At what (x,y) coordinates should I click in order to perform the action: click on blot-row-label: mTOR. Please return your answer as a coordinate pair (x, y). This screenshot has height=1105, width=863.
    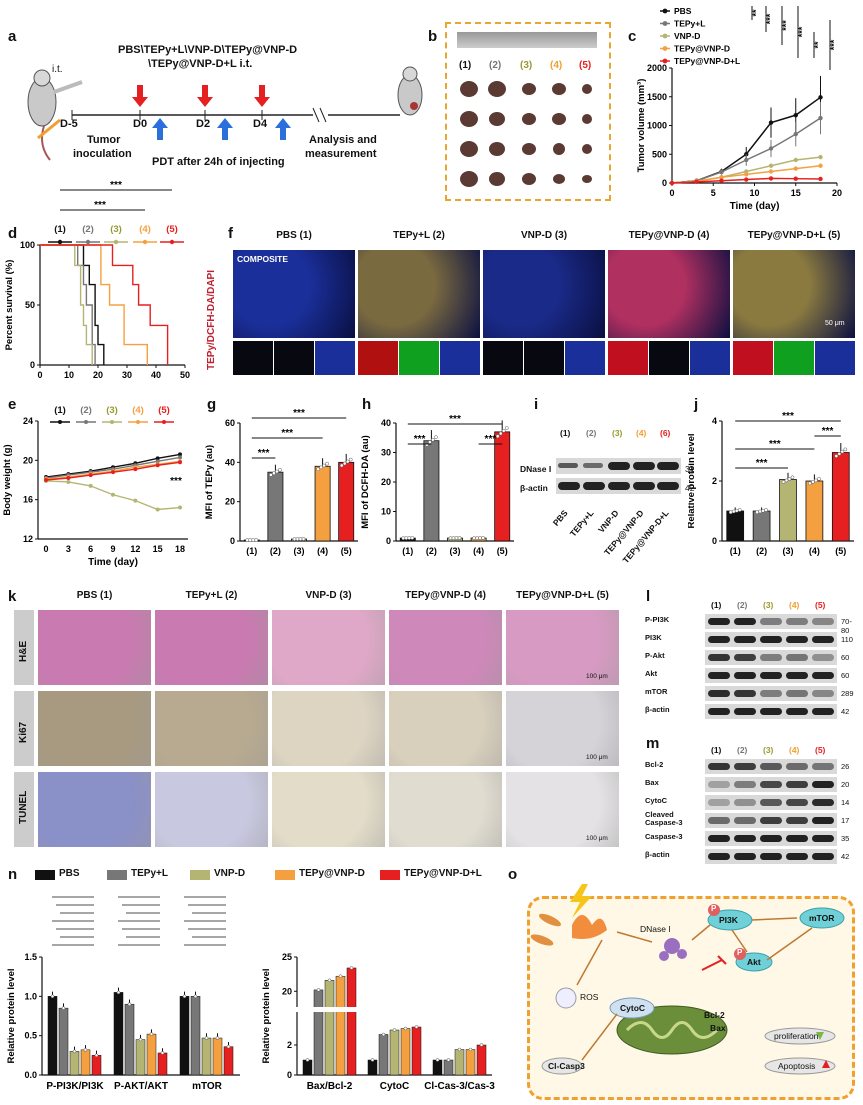
    Looking at the image, I should click on (656, 691).